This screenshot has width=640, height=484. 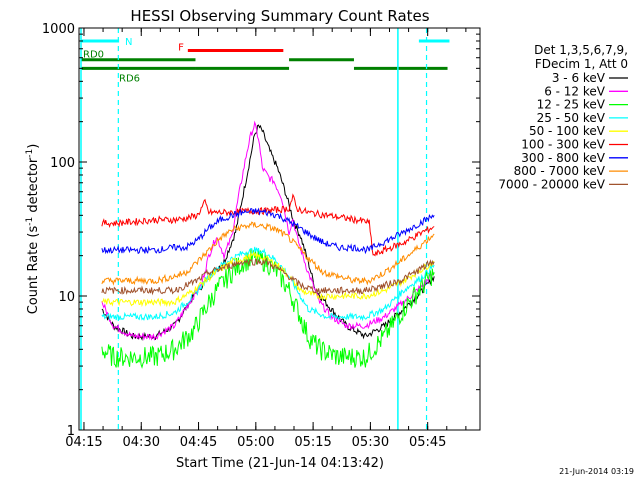 I want to click on y-axis-label-main: Count Rate (s, so click(x=33, y=270).